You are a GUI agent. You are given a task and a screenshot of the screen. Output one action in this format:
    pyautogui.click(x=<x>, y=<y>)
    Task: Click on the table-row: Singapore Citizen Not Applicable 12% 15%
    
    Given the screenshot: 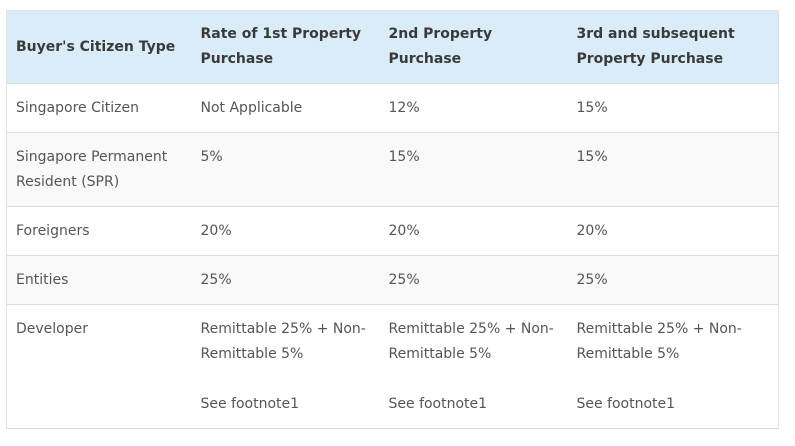 What is the action you would take?
    pyautogui.click(x=392, y=108)
    